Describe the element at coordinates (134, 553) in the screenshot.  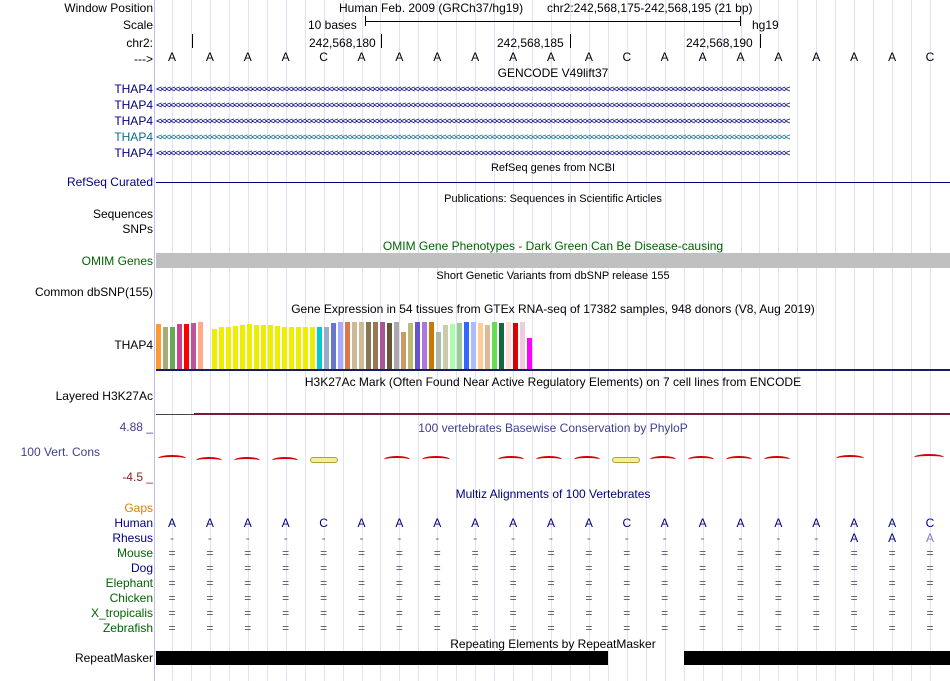
I see `multiz-species-label: Mouse` at that location.